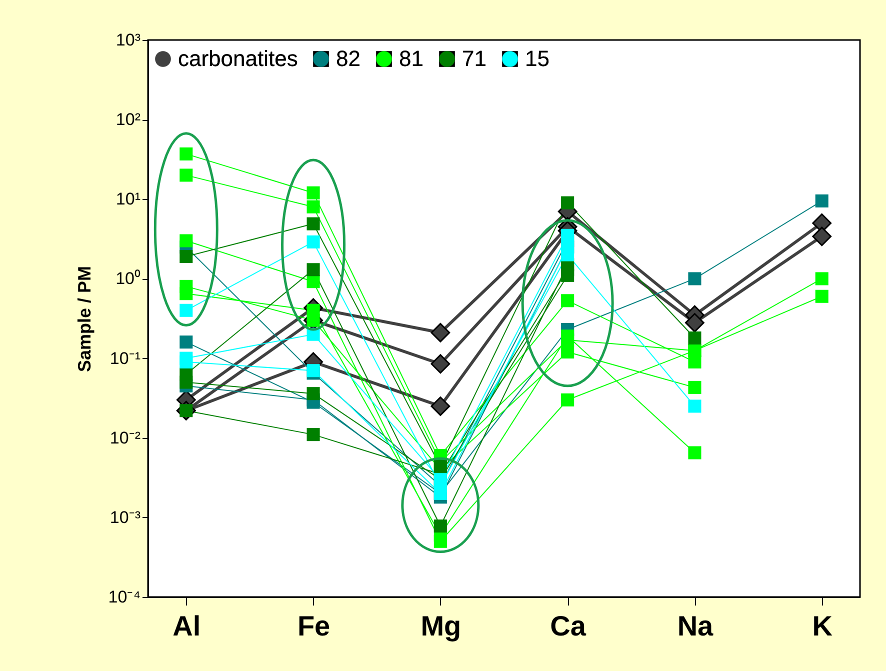  What do you see at coordinates (125, 517) in the screenshot?
I see `y-tick-label: 10⁻³` at bounding box center [125, 517].